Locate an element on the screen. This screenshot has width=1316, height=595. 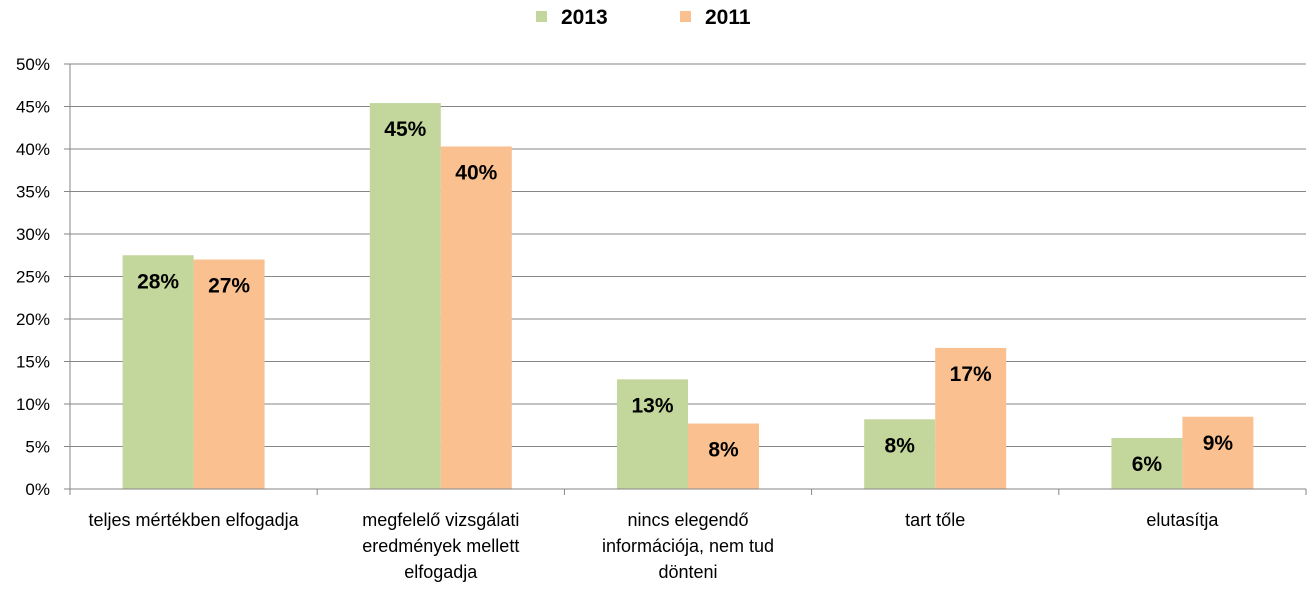
legend-label: 2011 is located at coordinates (728, 17).